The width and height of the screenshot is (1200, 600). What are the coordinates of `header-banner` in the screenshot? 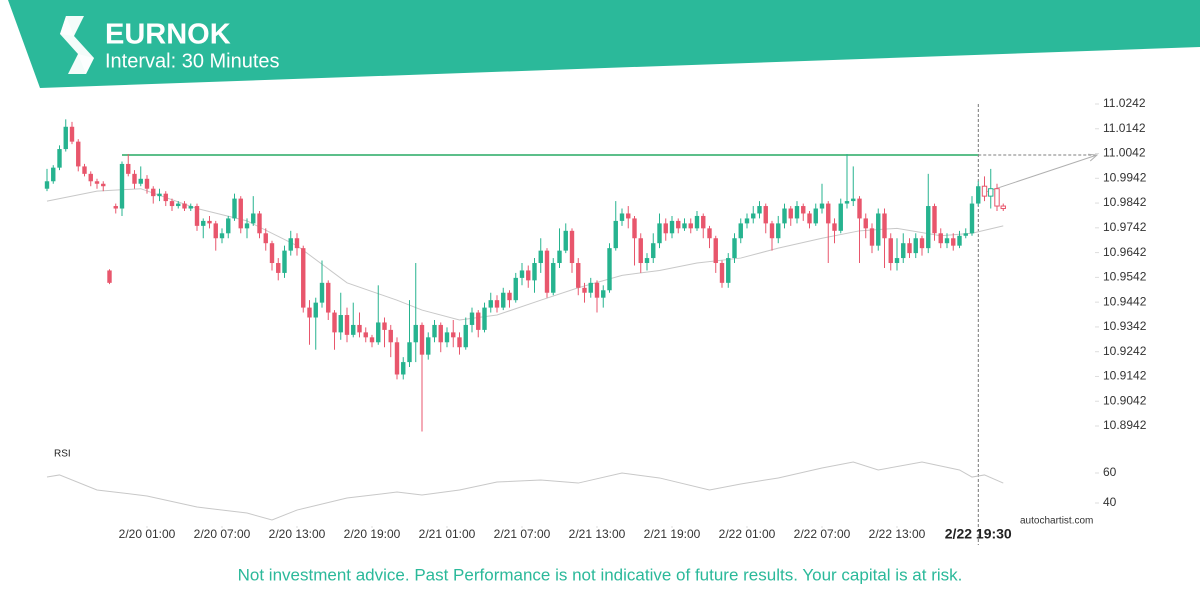 It's located at (604, 44).